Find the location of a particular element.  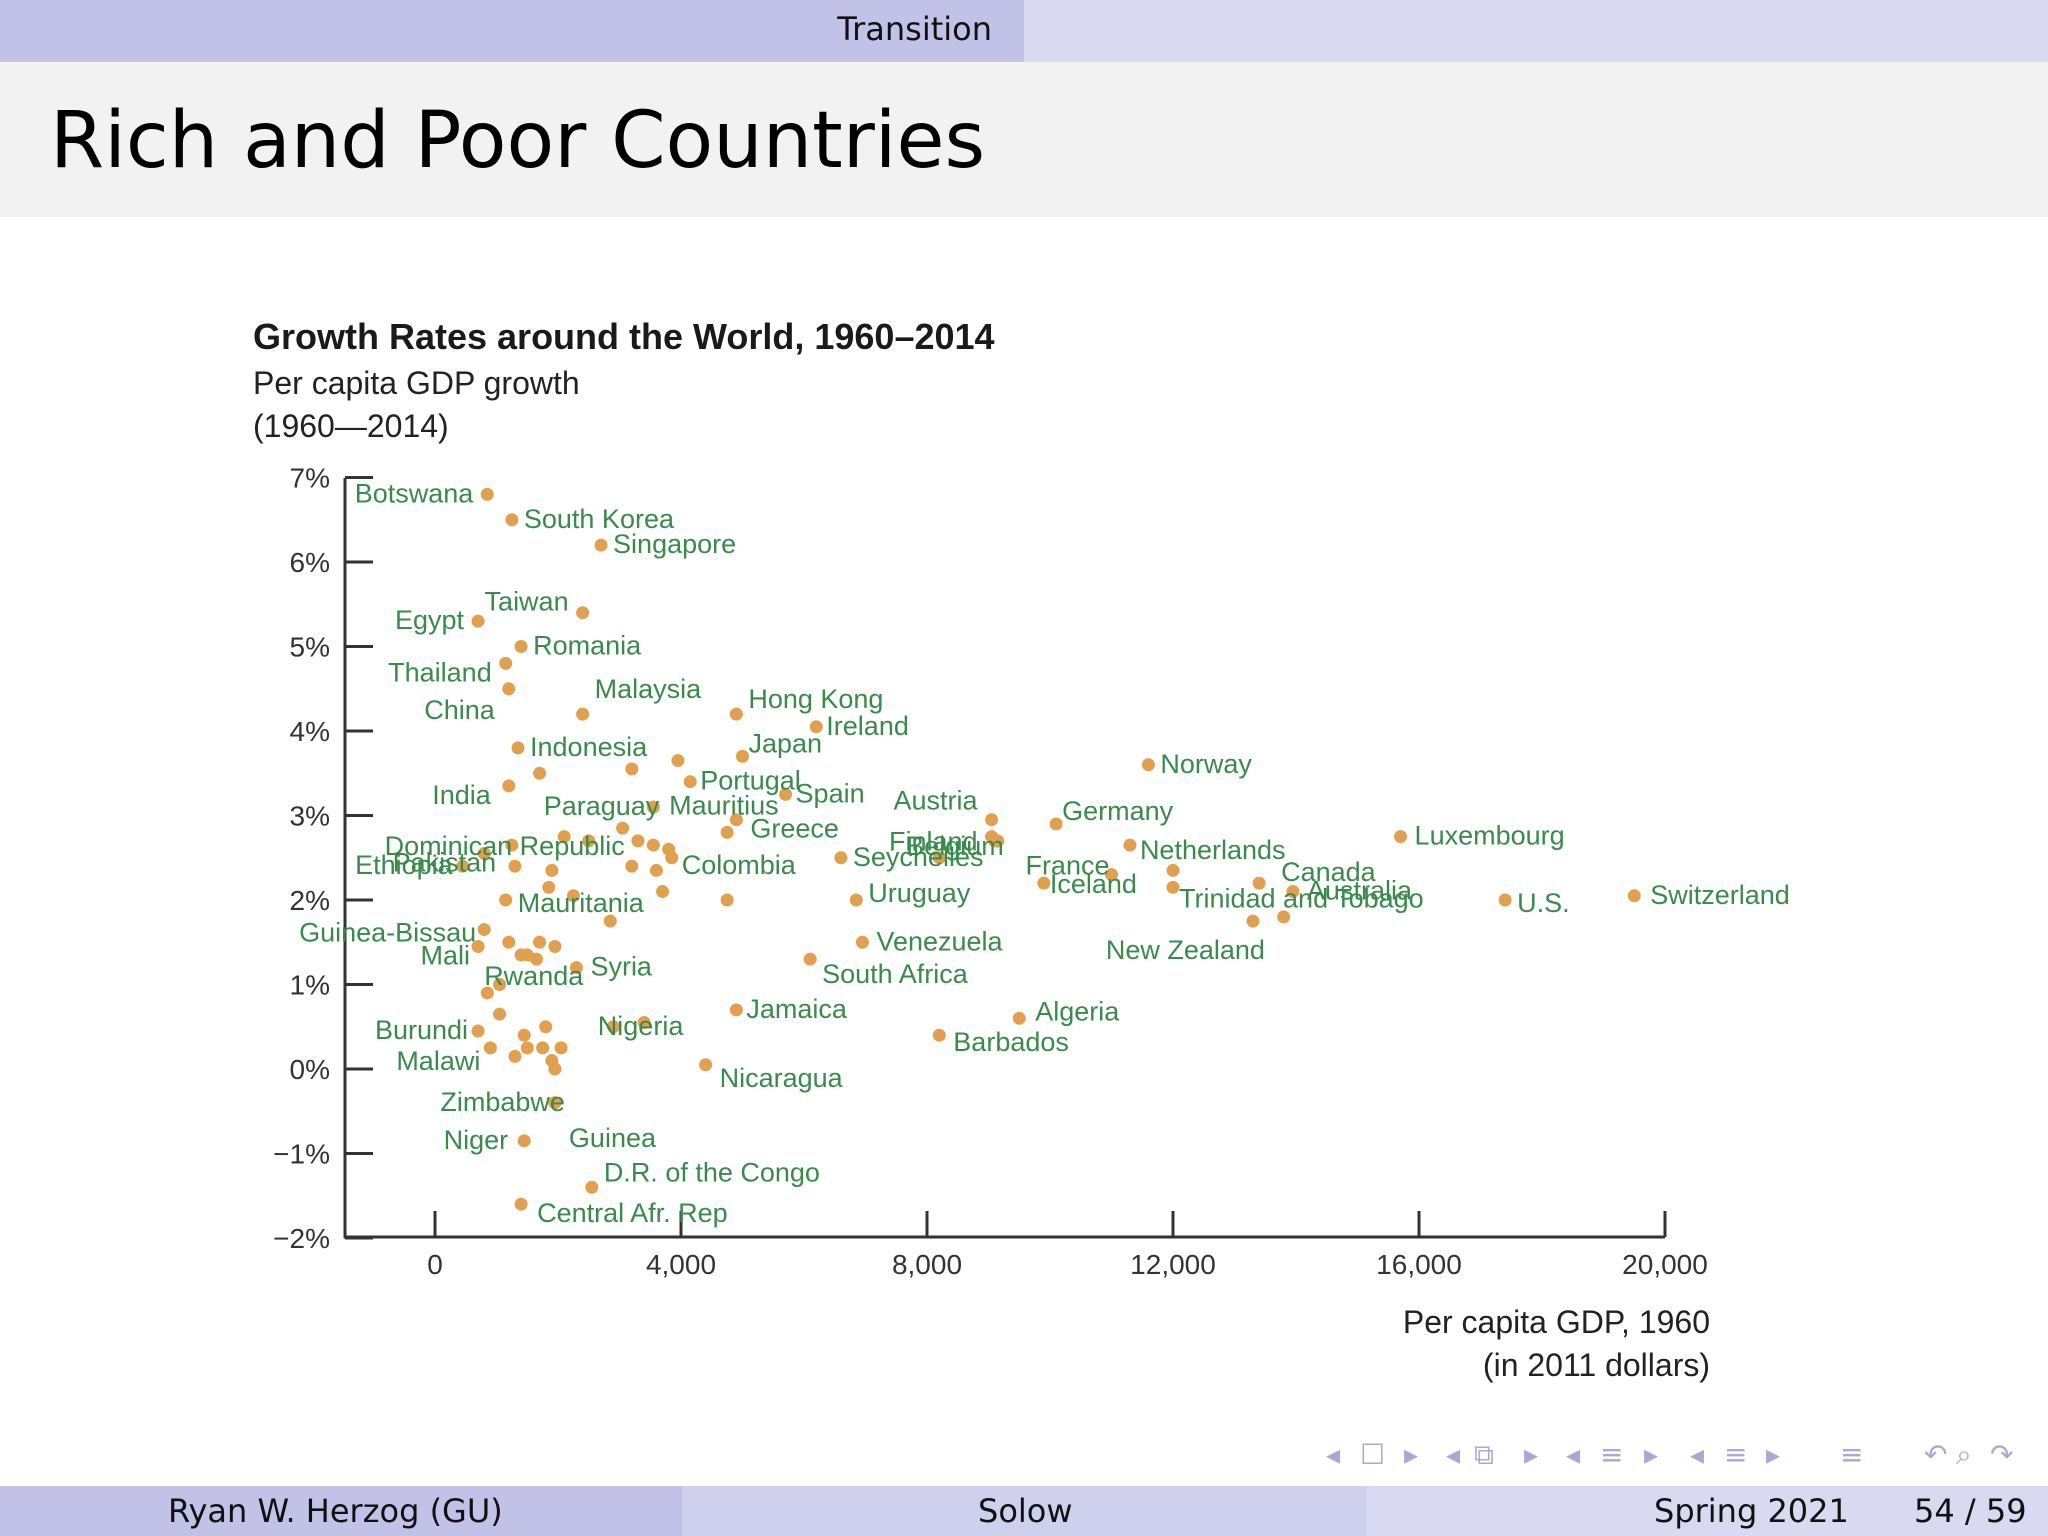

footer-term: Spring 2021 is located at coordinates (1751, 1511).